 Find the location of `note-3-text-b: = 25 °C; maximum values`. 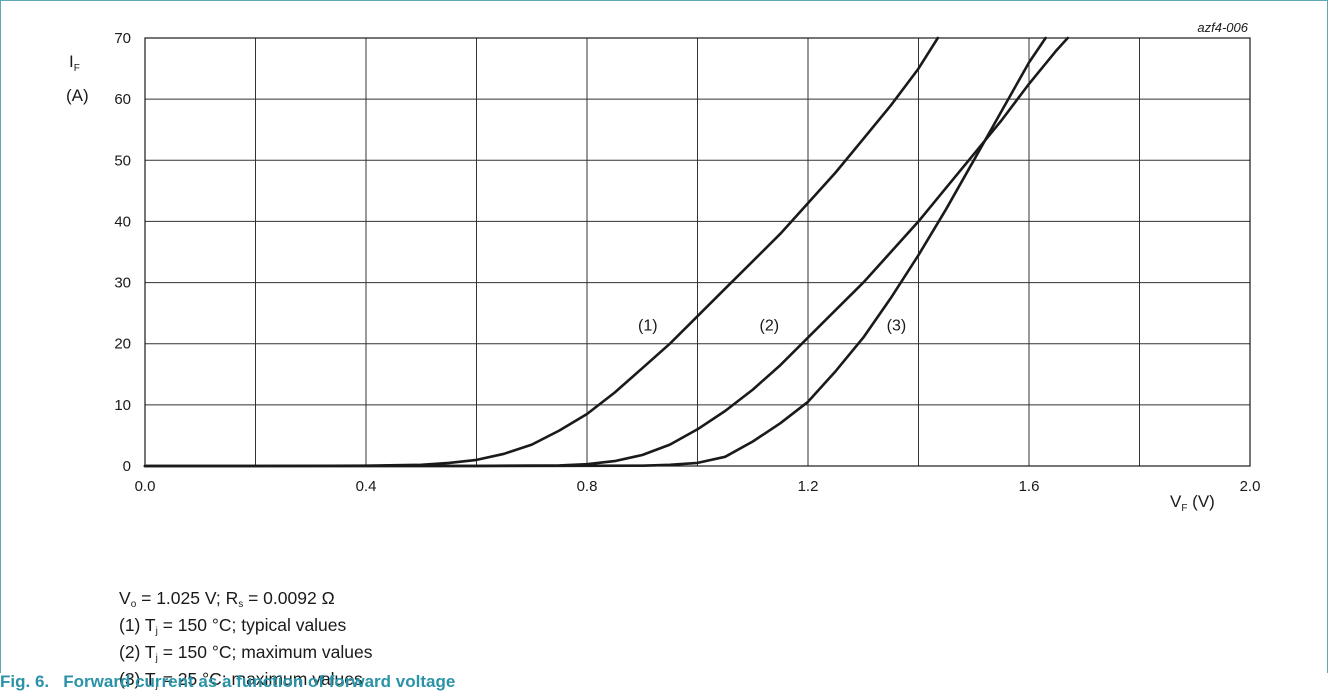

note-3-text-b: = 25 °C; maximum values is located at coordinates (260, 679).